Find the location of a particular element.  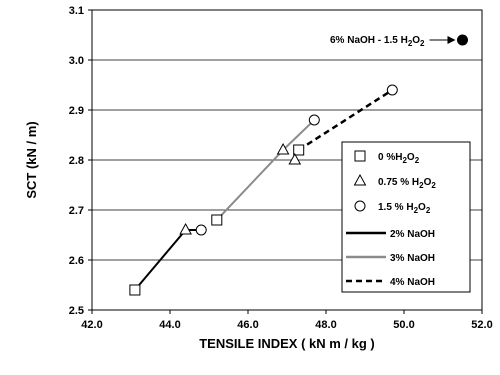

x-tick-label: 44.0 is located at coordinates (169, 325).